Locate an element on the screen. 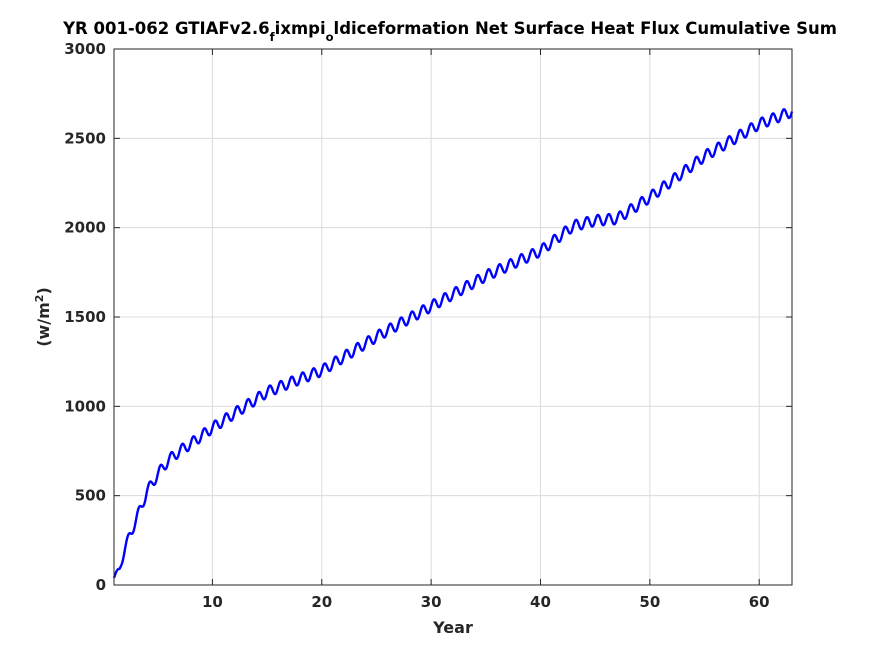  y-tick-label: 2500 is located at coordinates (85, 138).